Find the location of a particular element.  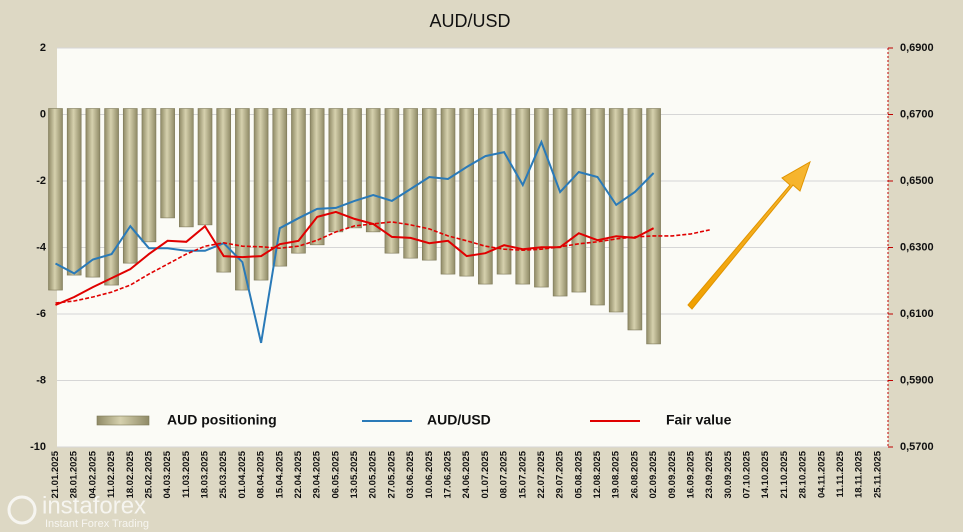

x-tick-label: 04.11.2025 is located at coordinates (821, 474).